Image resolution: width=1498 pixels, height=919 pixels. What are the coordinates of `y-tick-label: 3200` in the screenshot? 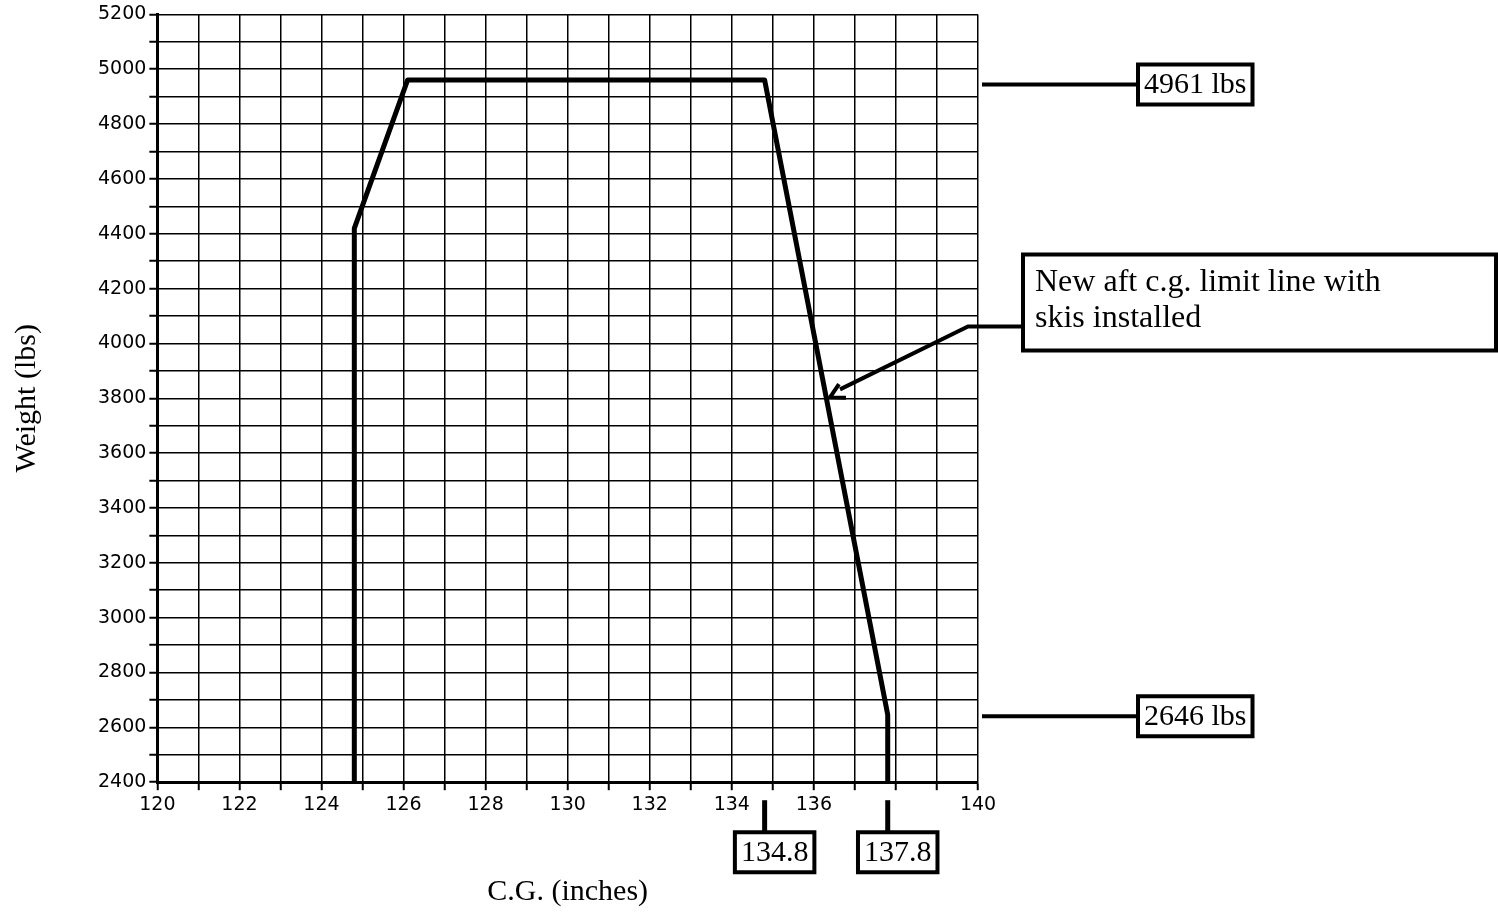 It's located at (122, 560).